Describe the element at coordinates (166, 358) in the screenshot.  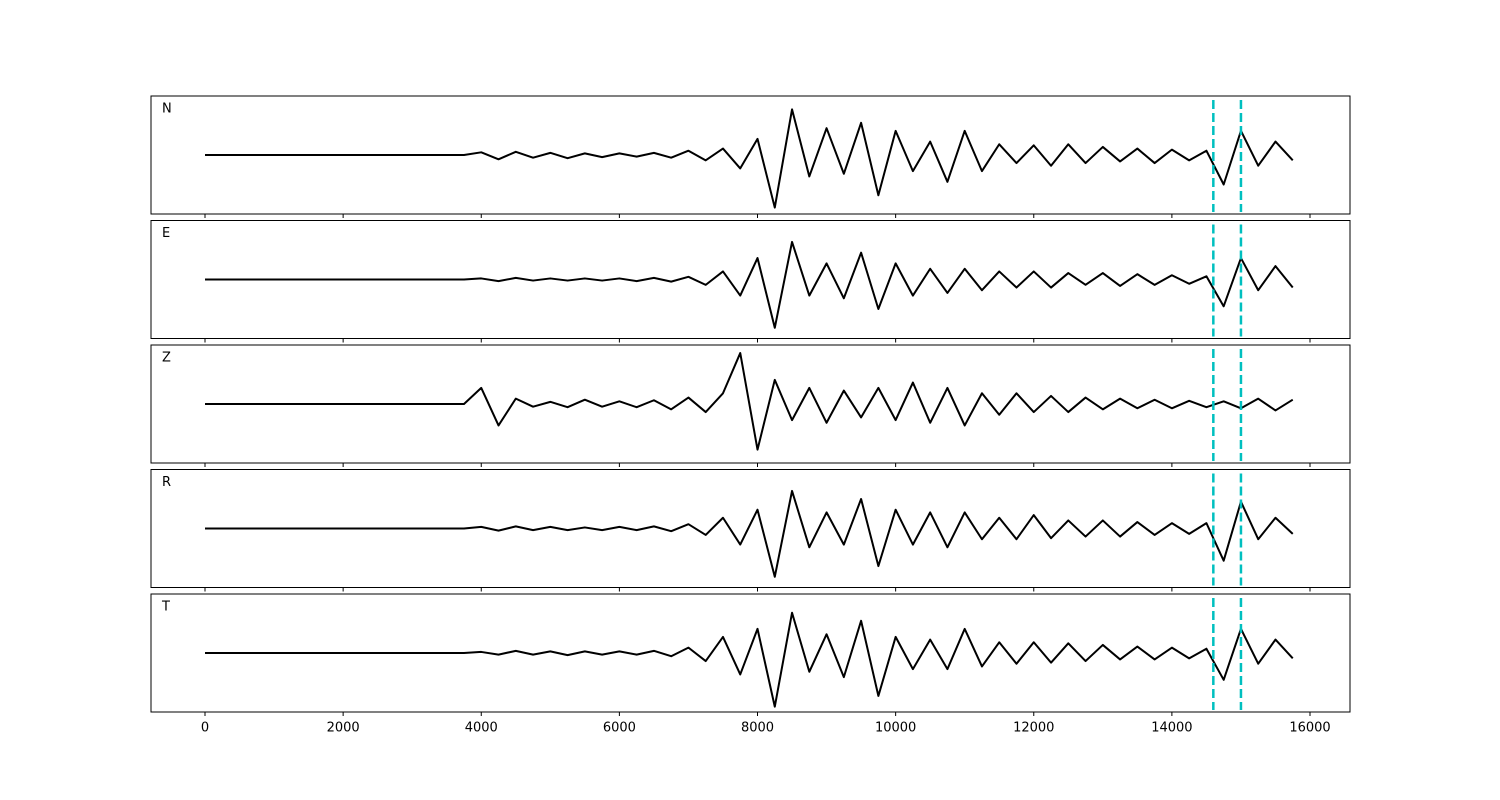
I see `panel-label: Z` at that location.